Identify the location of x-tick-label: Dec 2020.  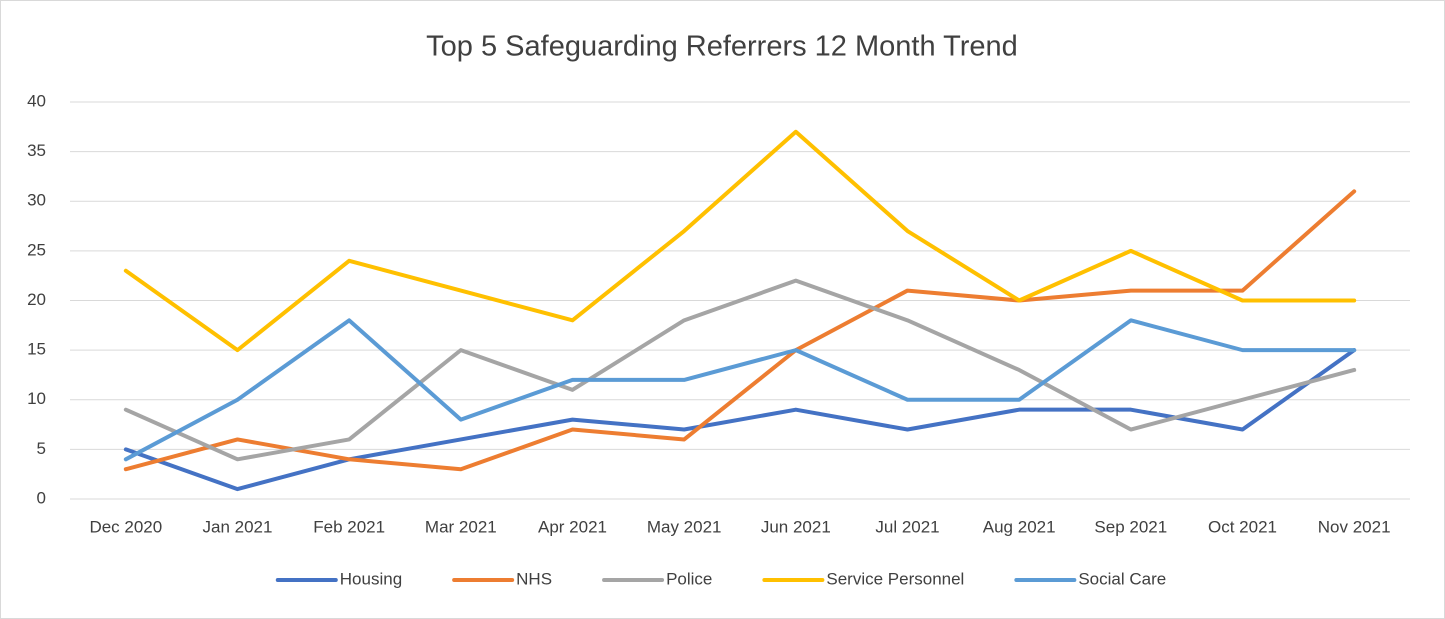
(125, 526).